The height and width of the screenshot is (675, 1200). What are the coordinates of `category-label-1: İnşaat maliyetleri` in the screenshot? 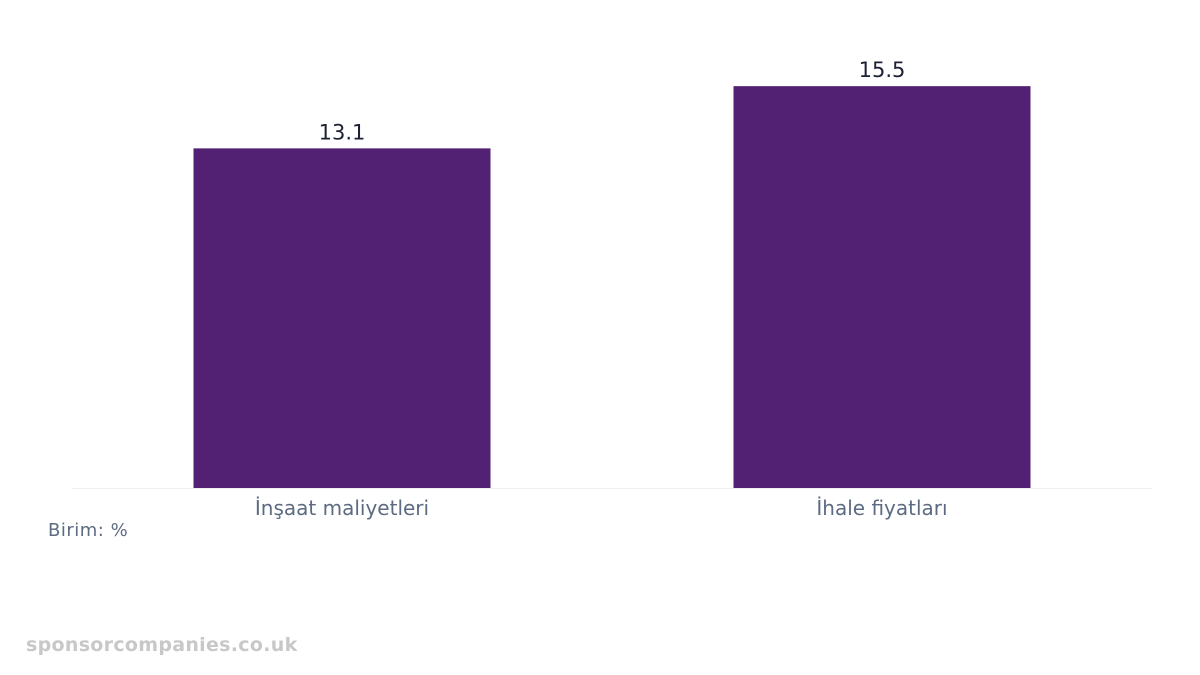 It's located at (342, 508).